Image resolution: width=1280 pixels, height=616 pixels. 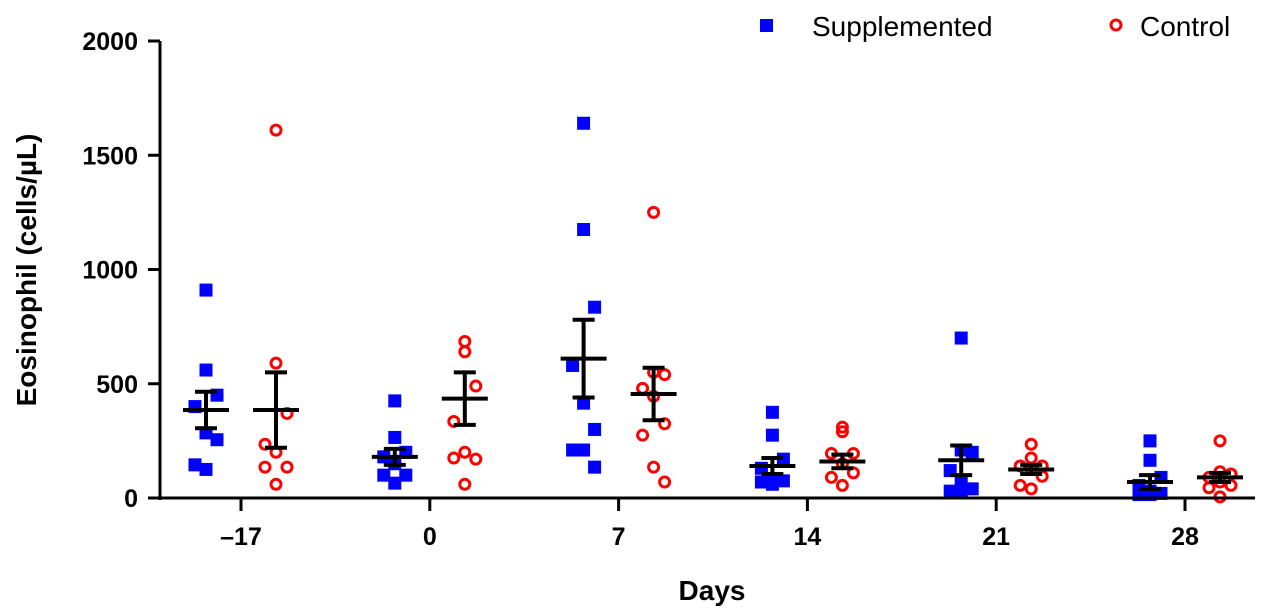 What do you see at coordinates (766, 25) in the screenshot?
I see `legend-marker-supplemented` at bounding box center [766, 25].